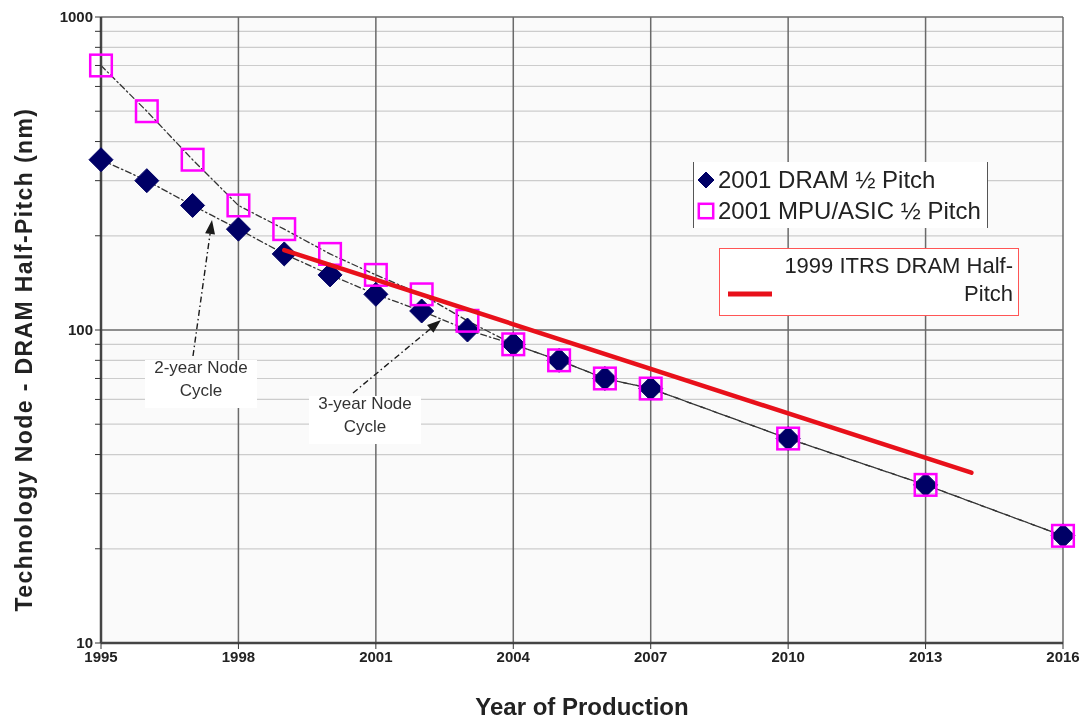 The image size is (1086, 719). Describe the element at coordinates (582, 705) in the screenshot. I see `x-axis-title: Year of Production` at that location.